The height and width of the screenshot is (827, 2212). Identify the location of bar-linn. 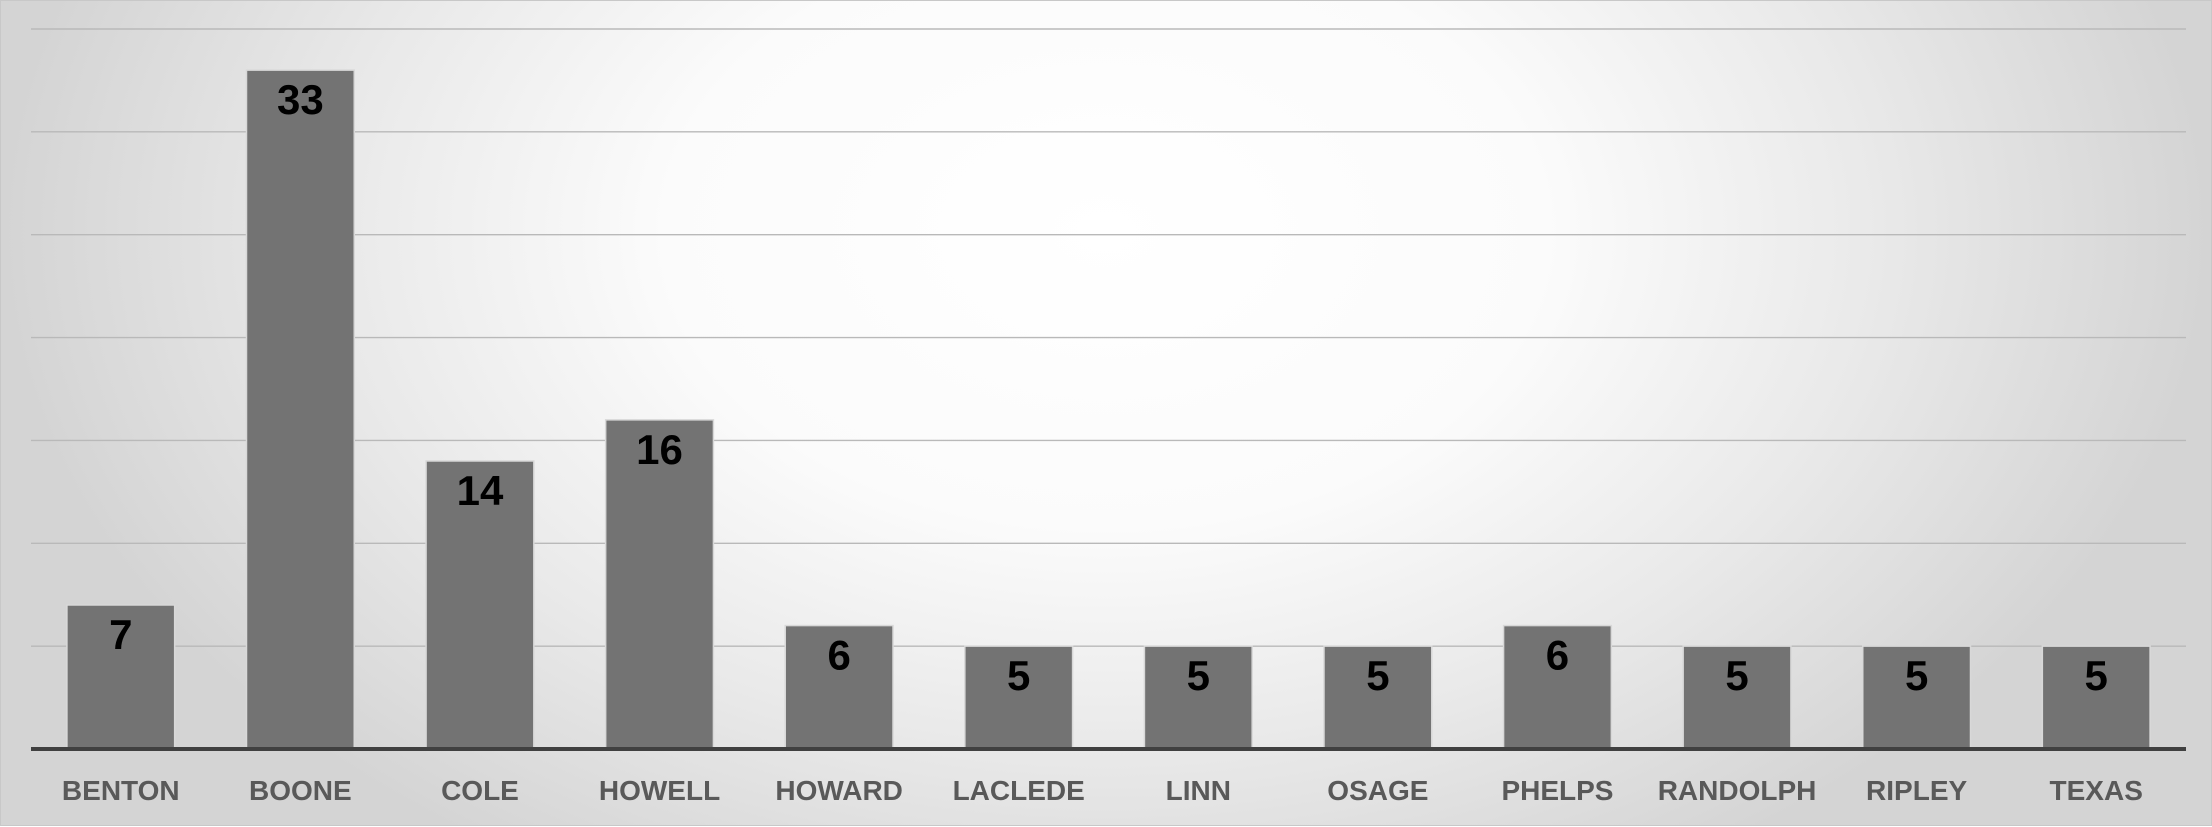
(1198, 697).